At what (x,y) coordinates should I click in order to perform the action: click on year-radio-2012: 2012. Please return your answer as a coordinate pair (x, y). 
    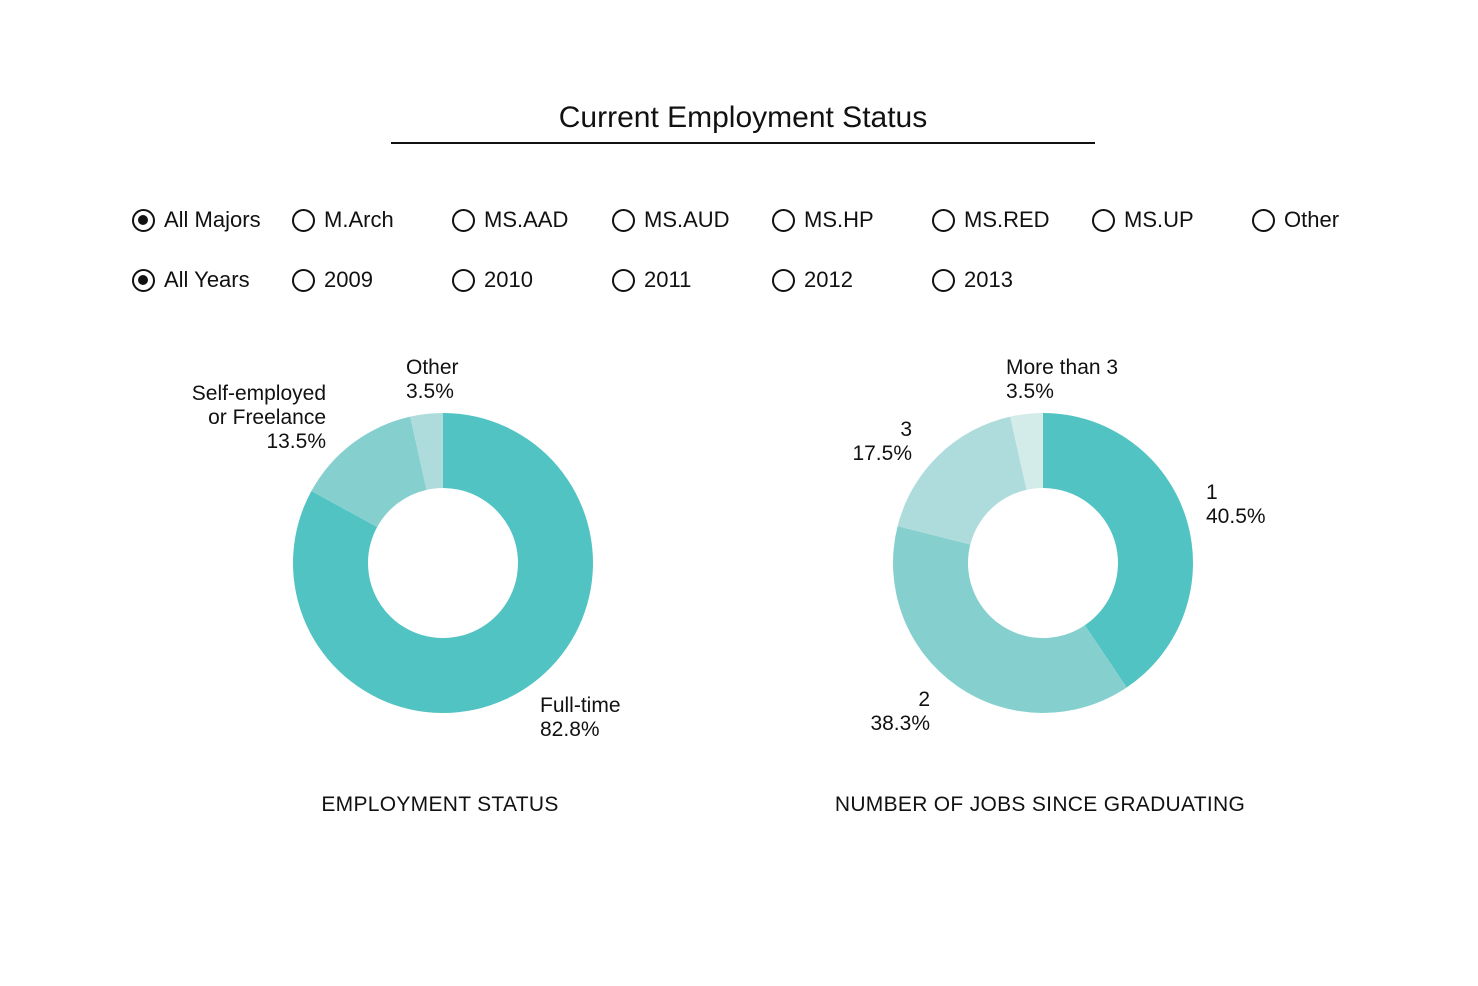
    Looking at the image, I should click on (812, 280).